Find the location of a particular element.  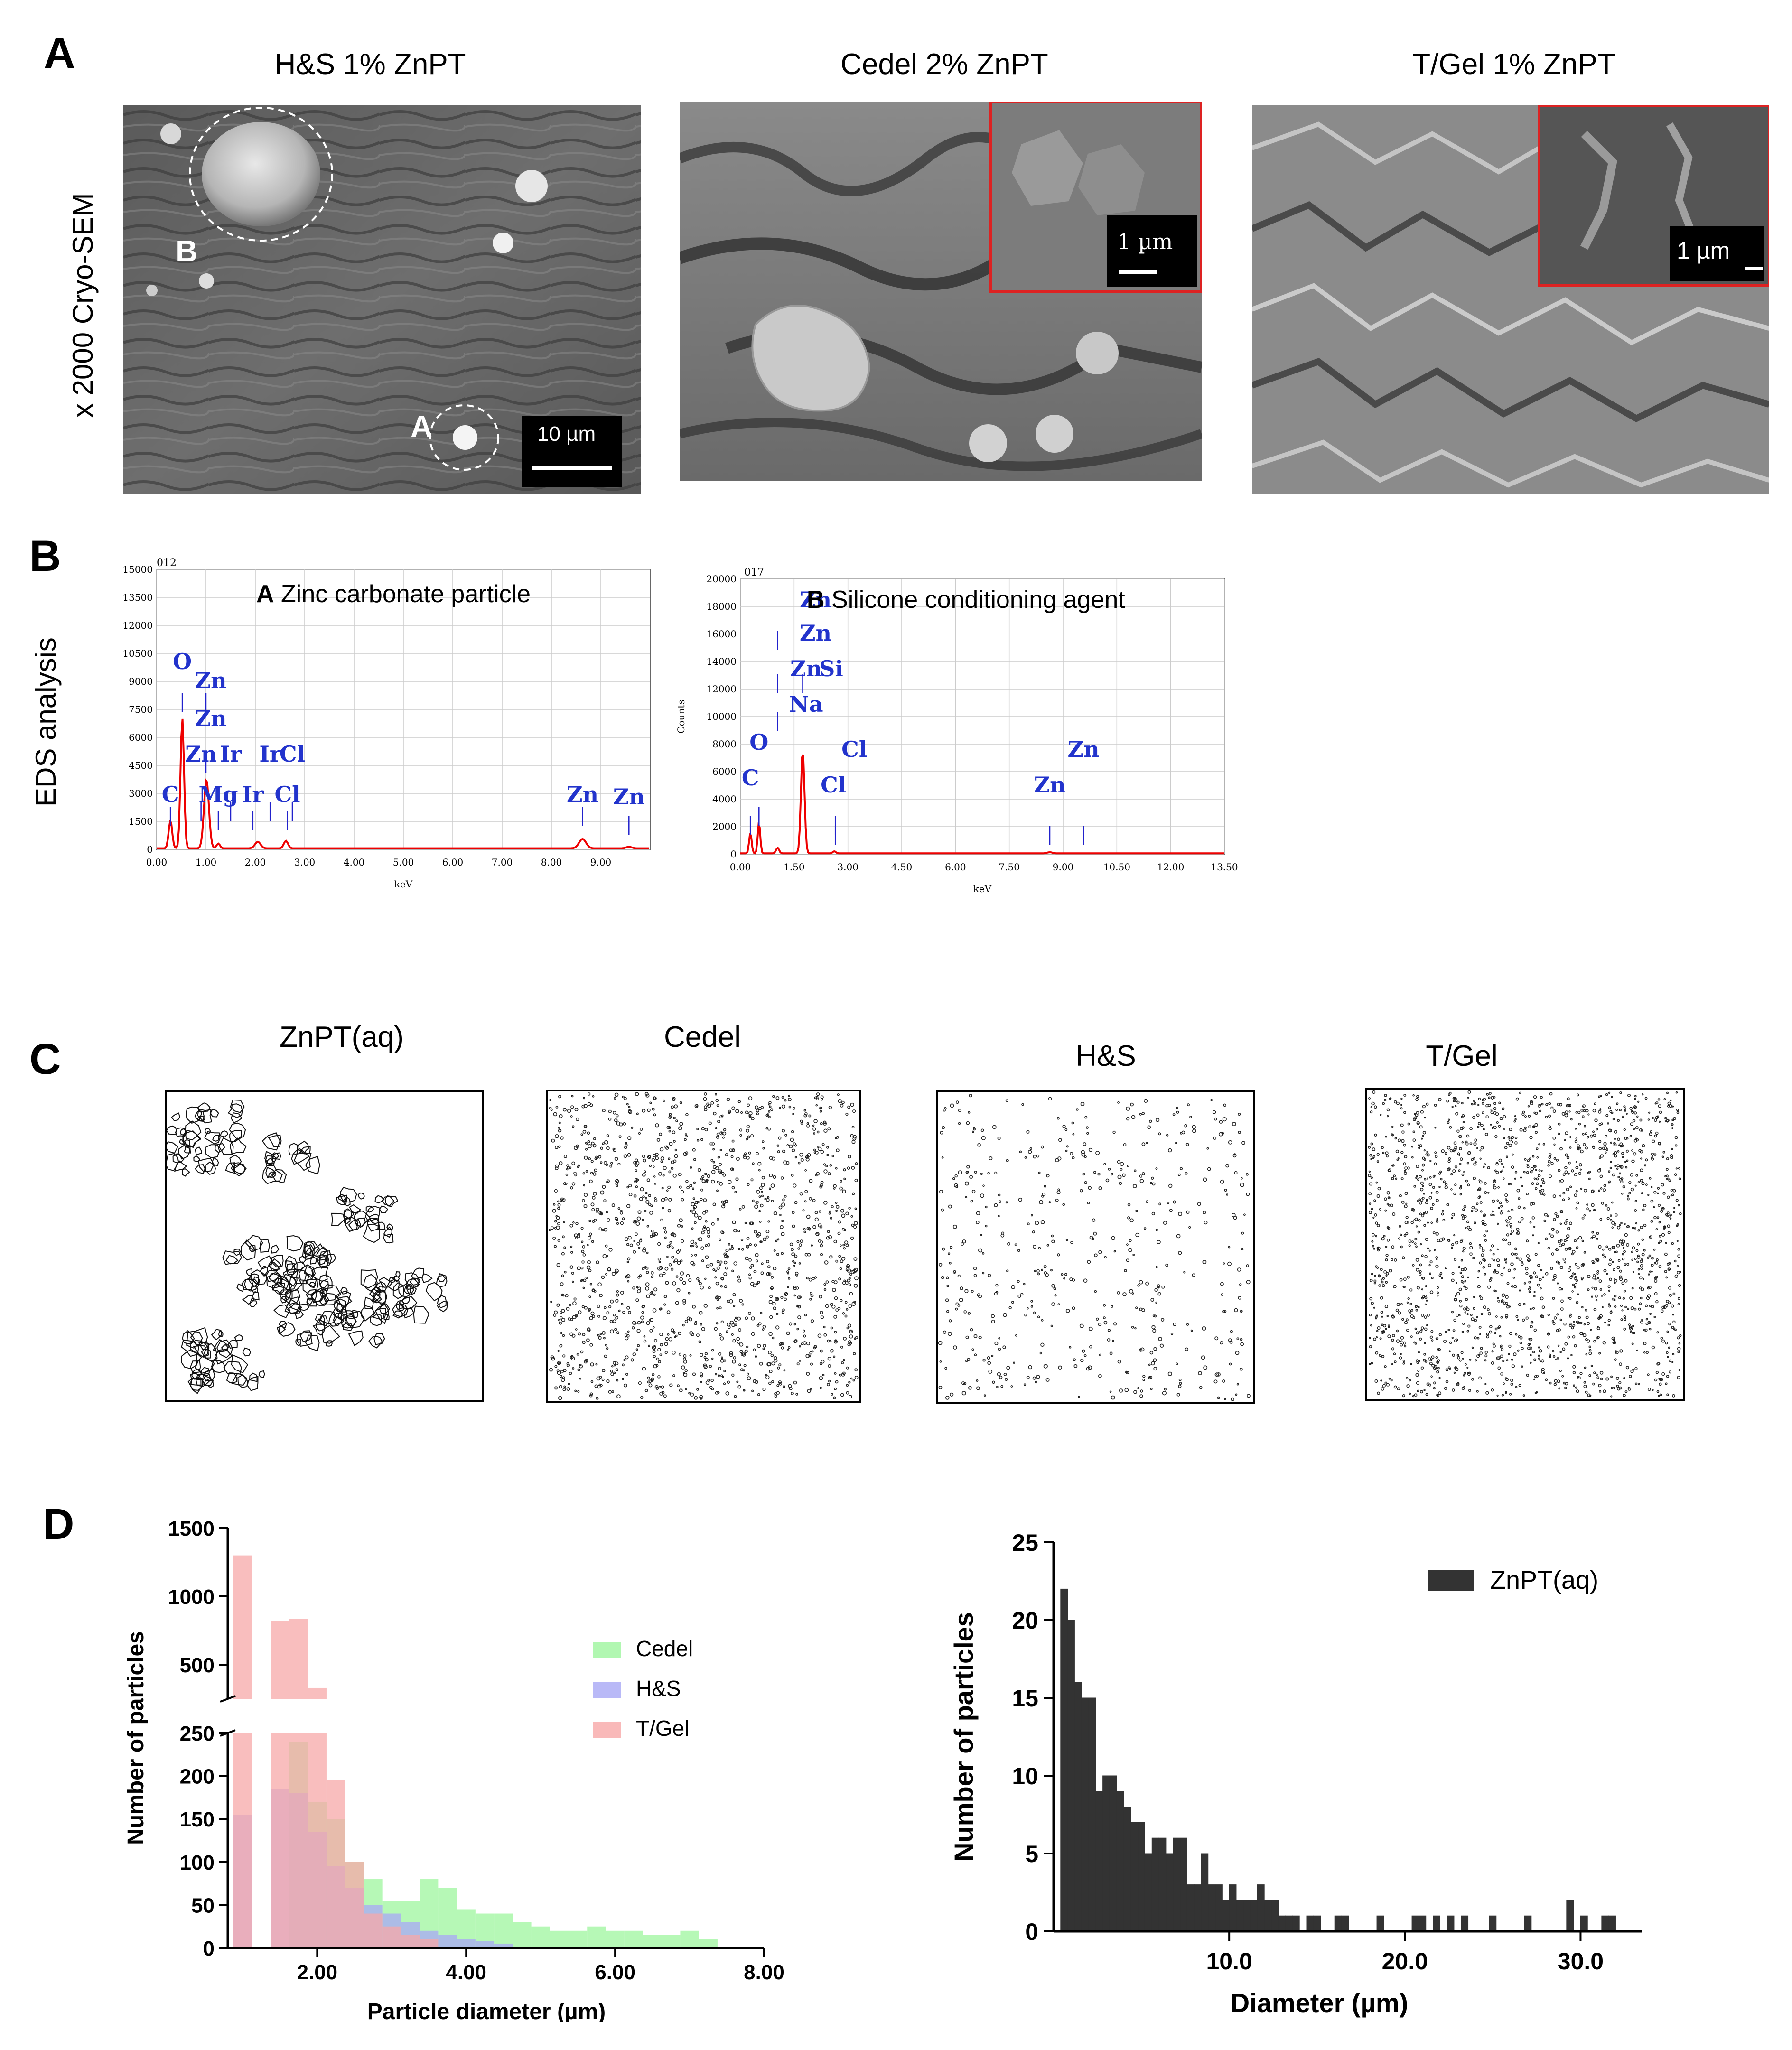

eds-element-label: Cl is located at coordinates (834, 785).